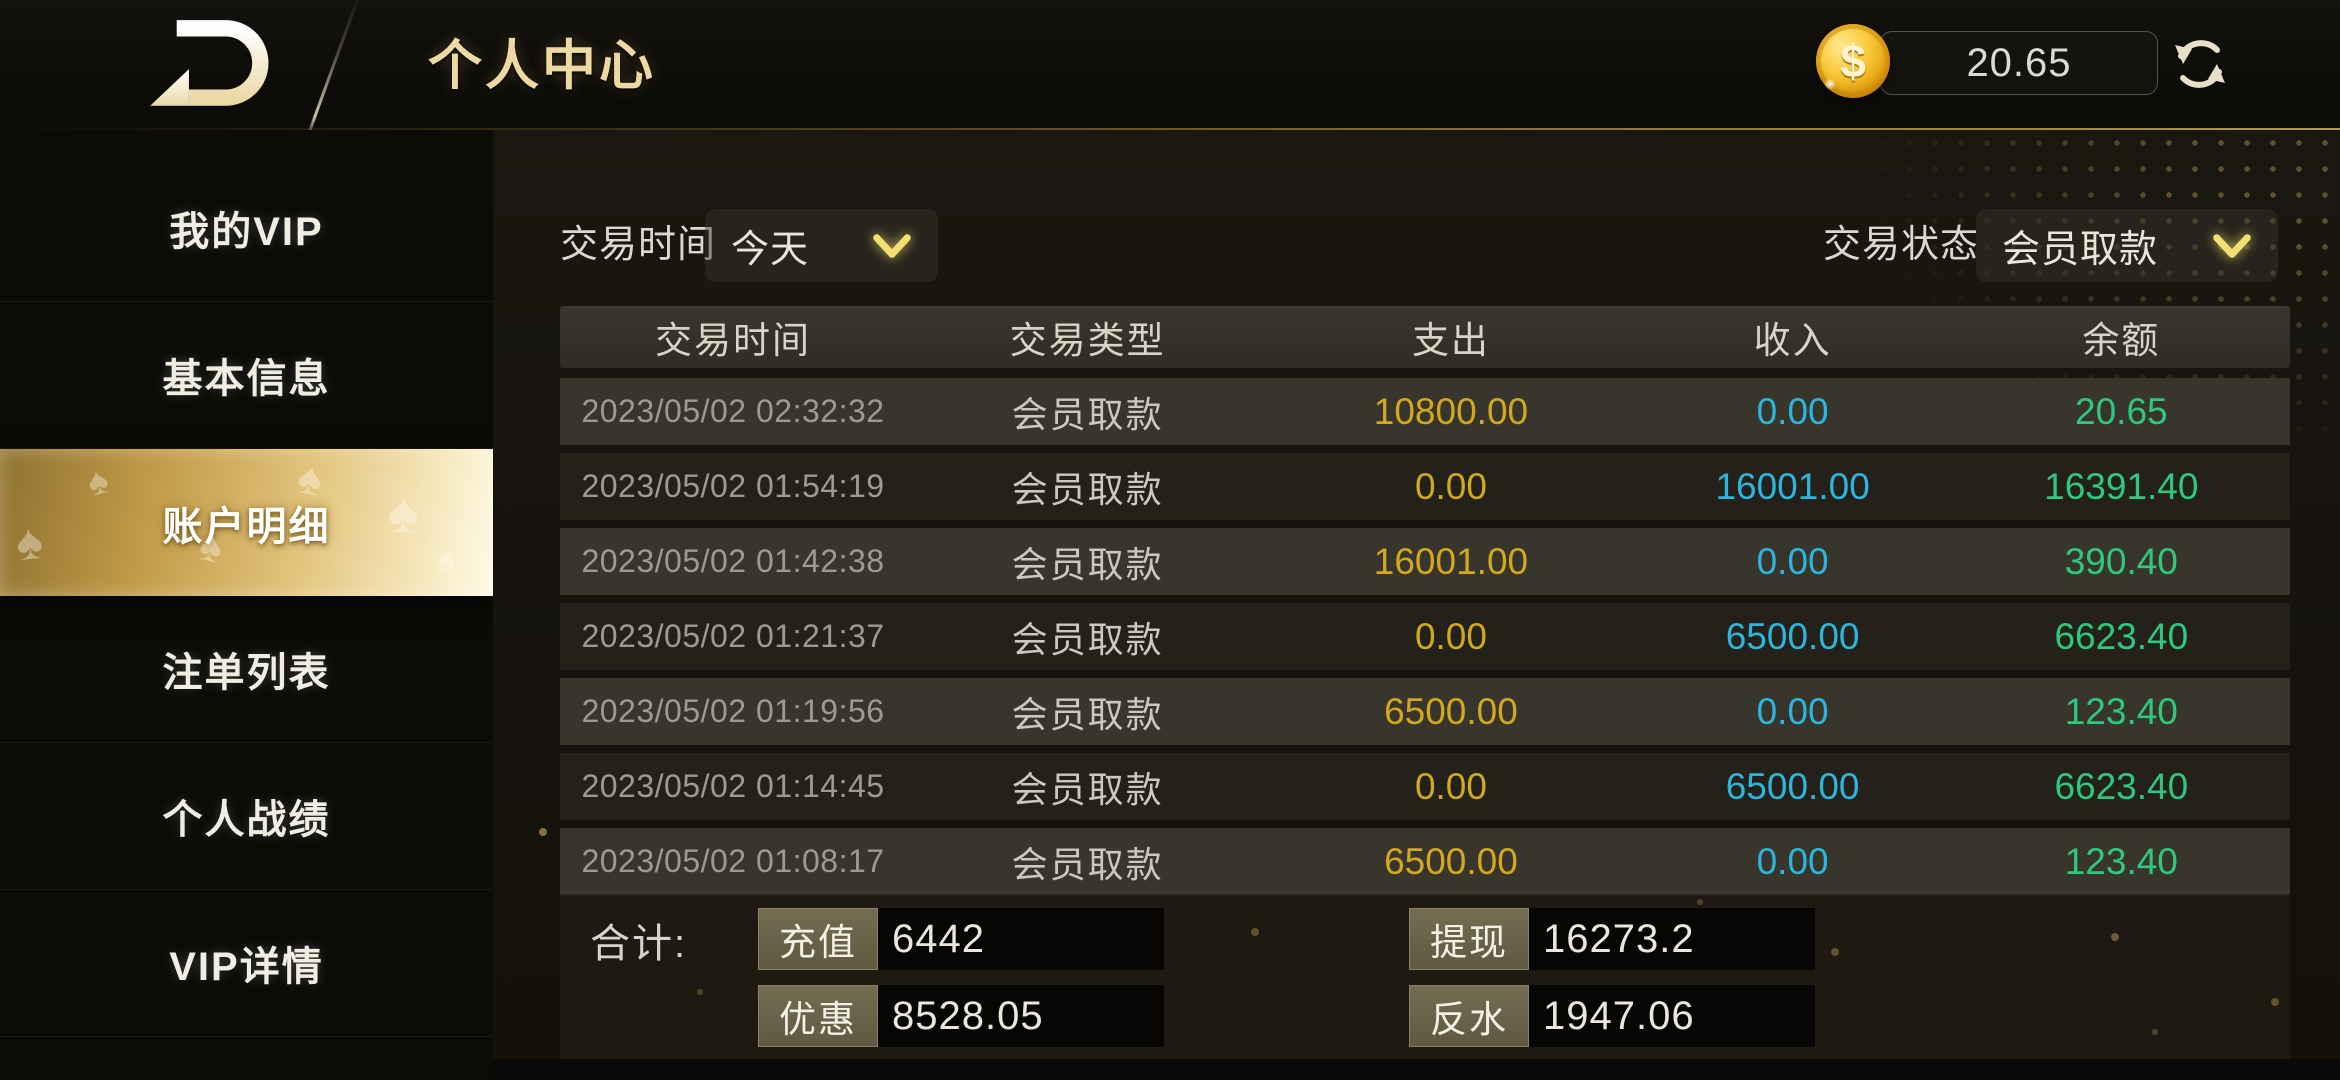 This screenshot has height=1080, width=2340. What do you see at coordinates (818, 939) in the screenshot?
I see `summary-item-label: 充值` at bounding box center [818, 939].